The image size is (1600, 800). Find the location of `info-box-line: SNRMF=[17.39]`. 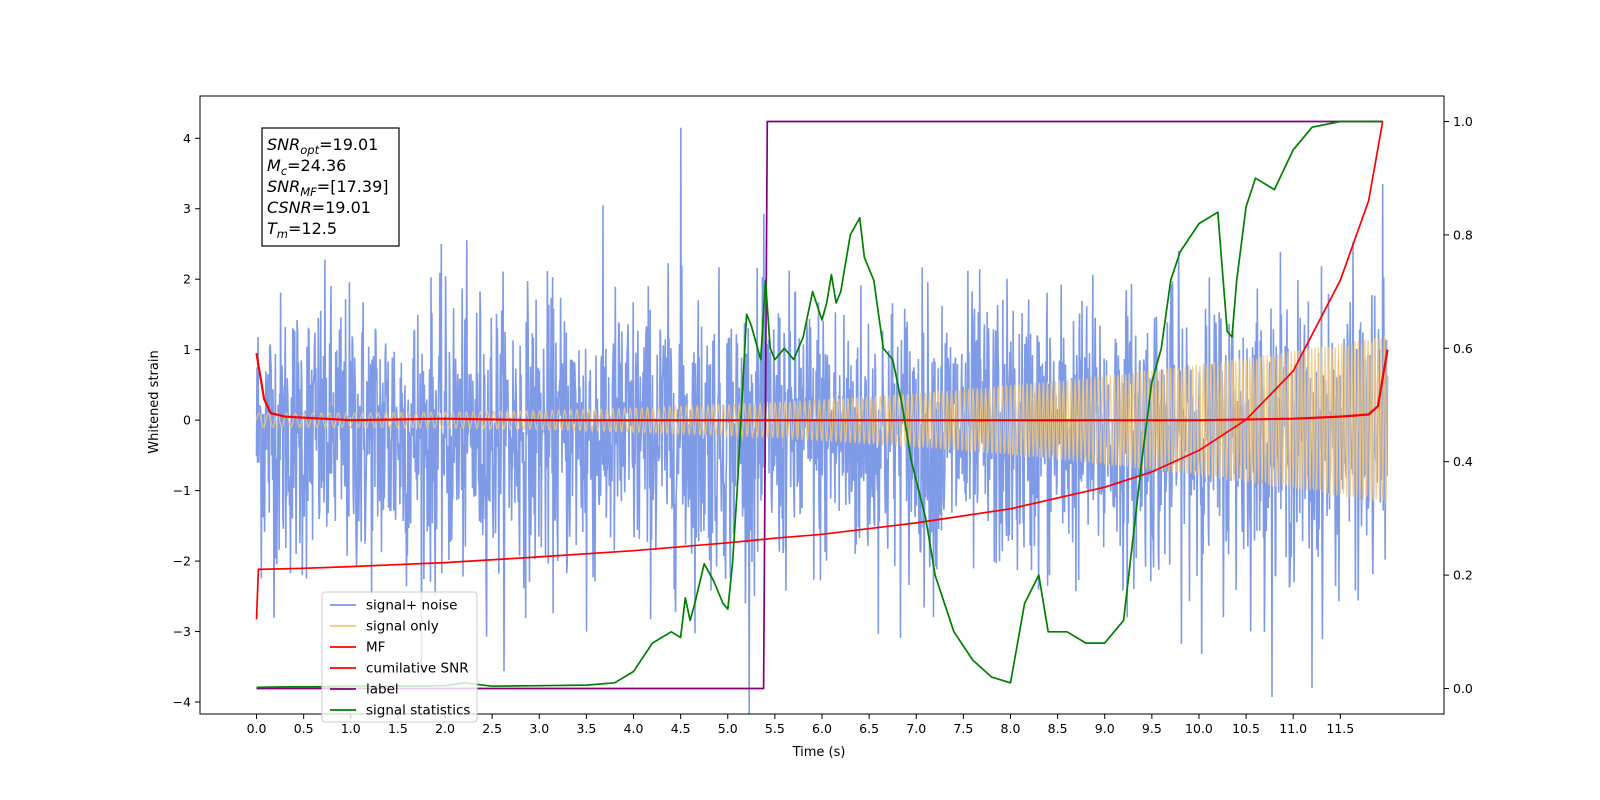

info-box-line: SNRMF=[17.39] is located at coordinates (328, 188).